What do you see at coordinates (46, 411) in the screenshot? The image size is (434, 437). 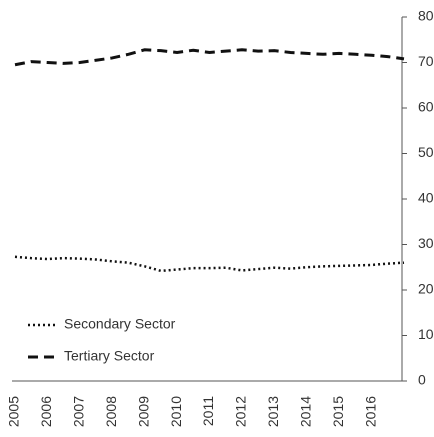 I see `x-tick-label: 2006` at bounding box center [46, 411].